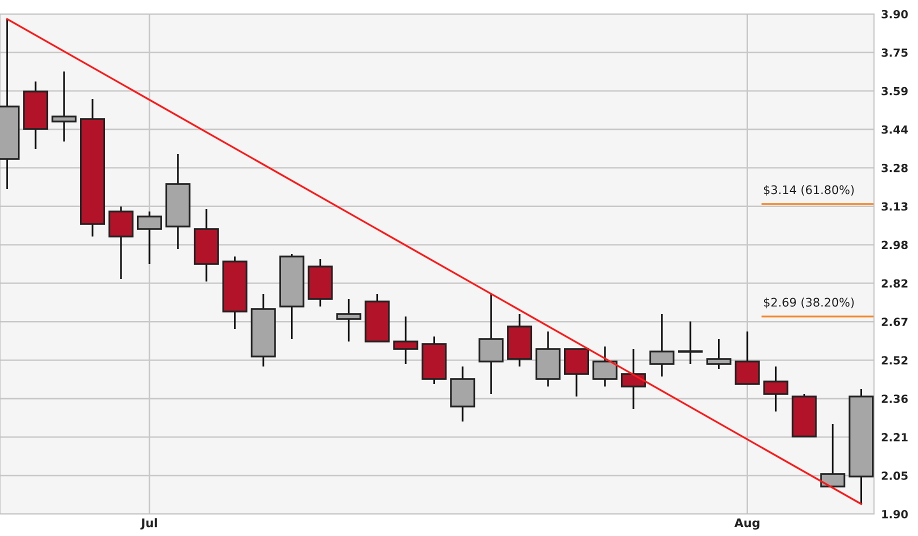  Describe the element at coordinates (895, 399) in the screenshot. I see `y-tick-label: 2.36` at that location.